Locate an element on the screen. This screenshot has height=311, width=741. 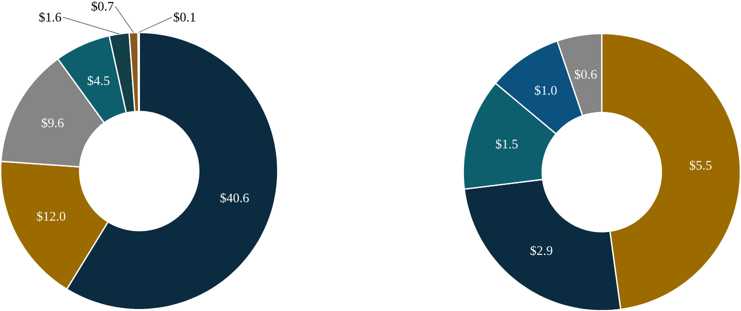
data-label: $5.5 is located at coordinates (701, 165).